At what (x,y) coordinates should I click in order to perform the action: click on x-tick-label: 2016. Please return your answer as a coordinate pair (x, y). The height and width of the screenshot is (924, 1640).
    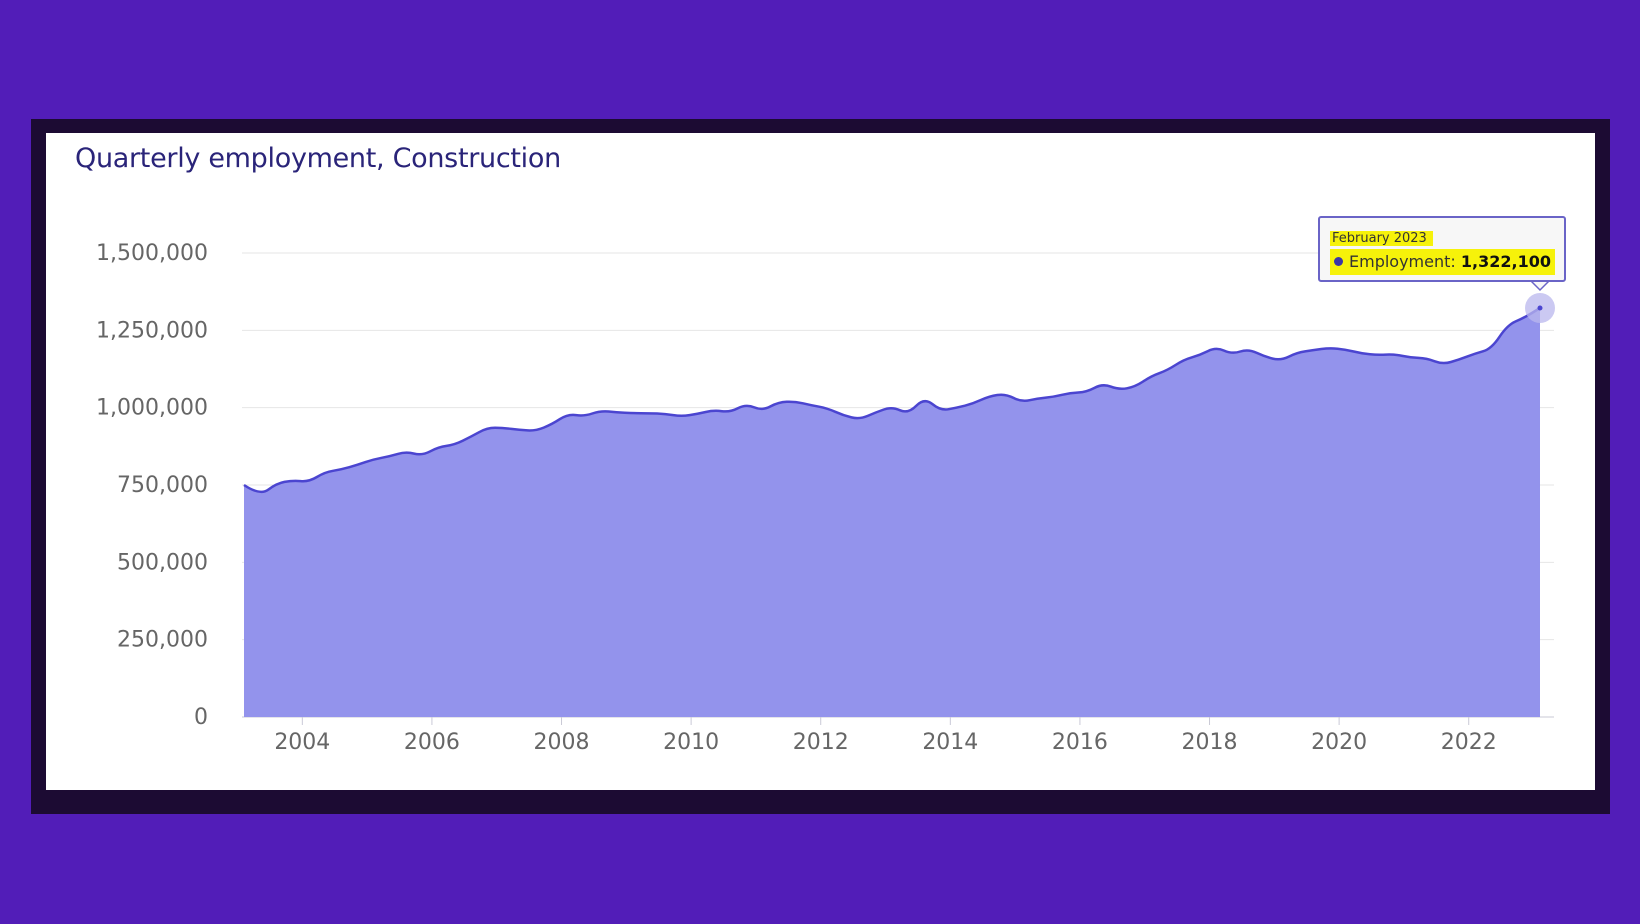
    Looking at the image, I should click on (1080, 742).